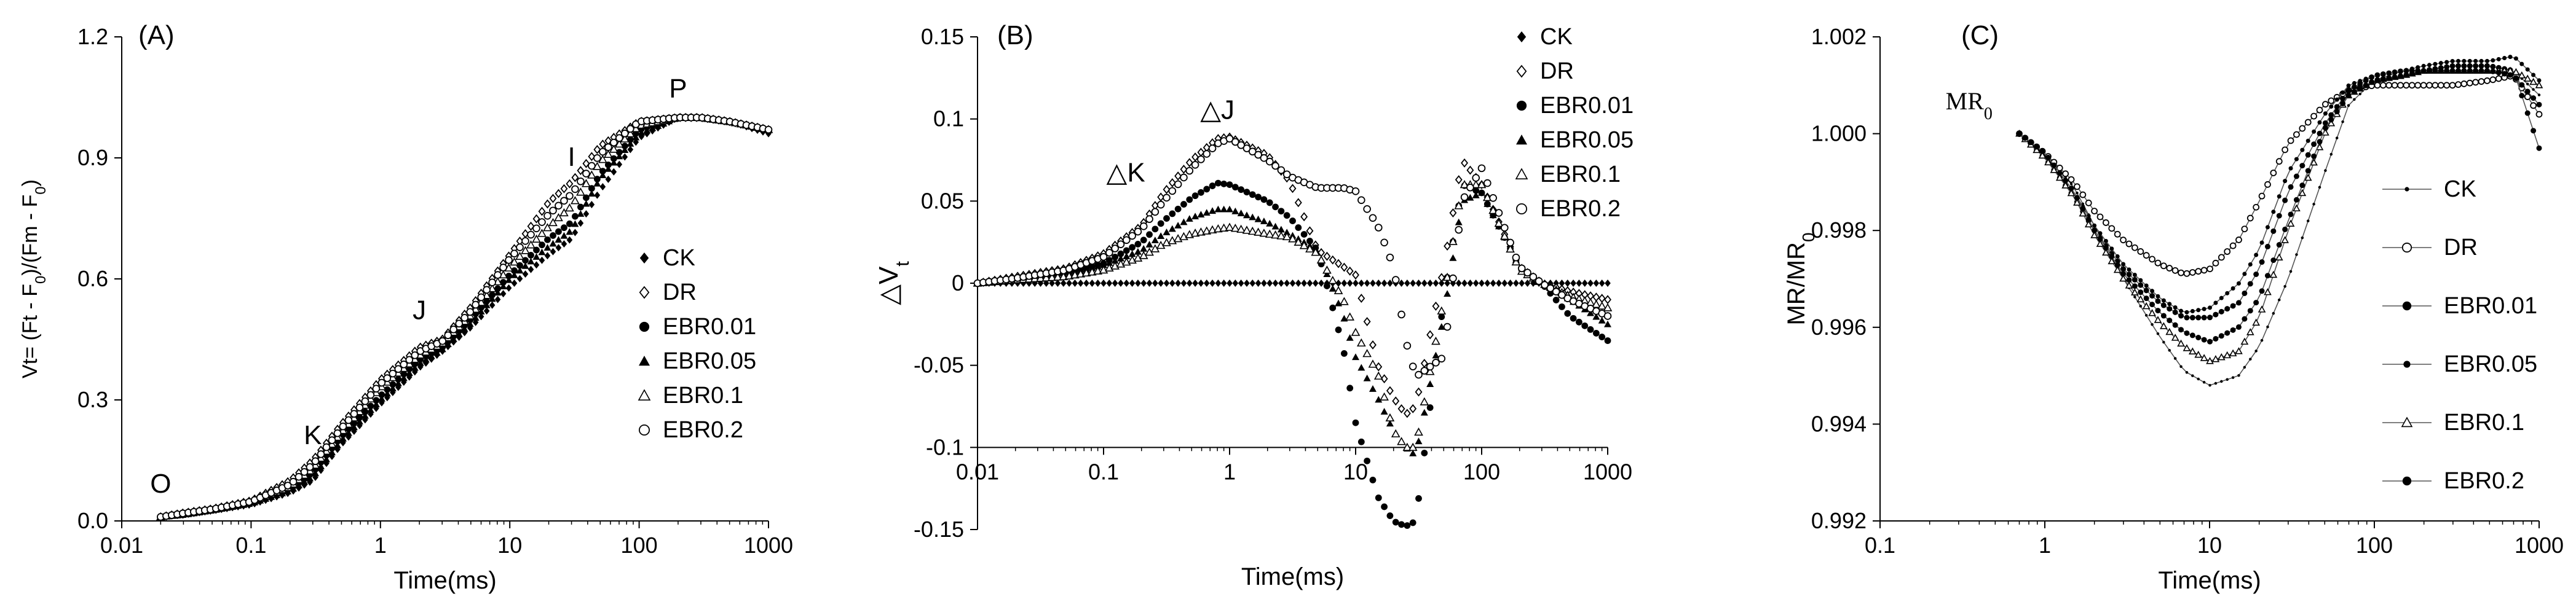 This screenshot has width=2576, height=610. I want to click on y-tick-label: -0.1, so click(945, 446).